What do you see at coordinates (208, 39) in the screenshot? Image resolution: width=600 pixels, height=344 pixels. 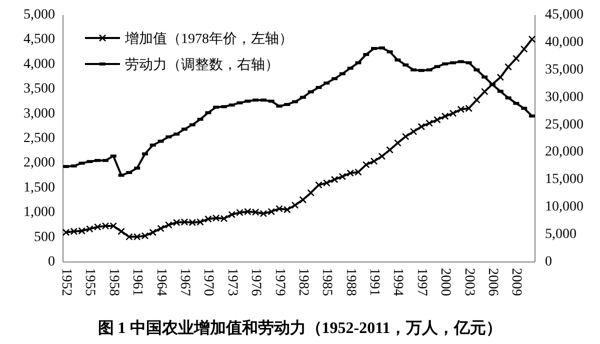 I see `legend-label: 增加值（1978年价，左轴）` at bounding box center [208, 39].